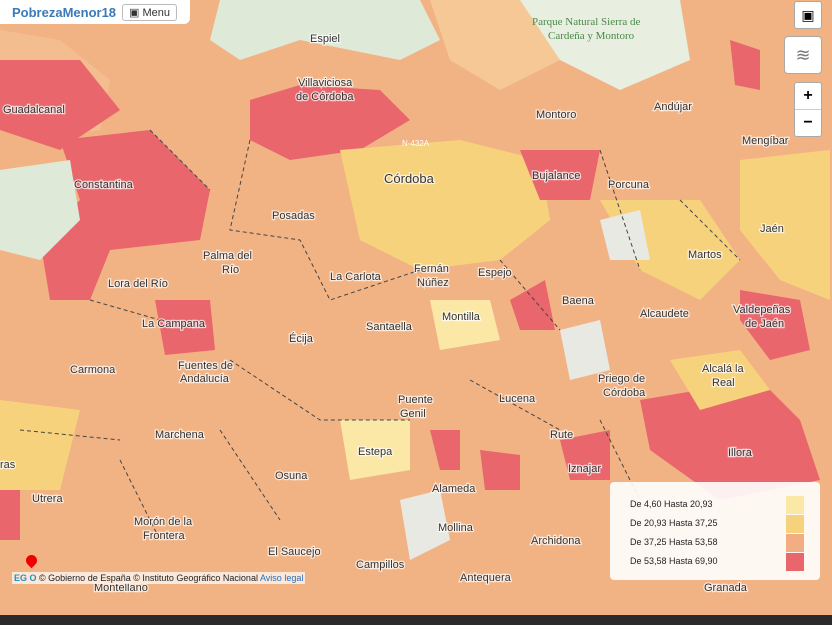 Image resolution: width=832 pixels, height=630 pixels. What do you see at coordinates (456, 528) in the screenshot?
I see `place: Mollina` at bounding box center [456, 528].